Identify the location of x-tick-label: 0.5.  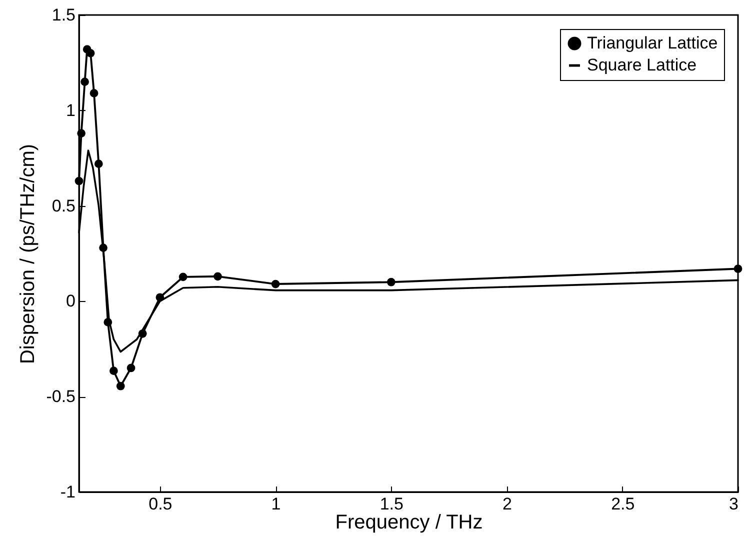
(160, 504).